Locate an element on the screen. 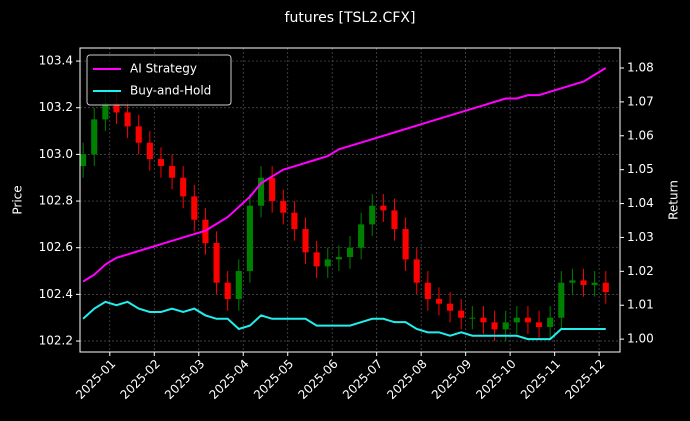 This screenshot has height=421, width=690. legend-box is located at coordinates (159, 80).